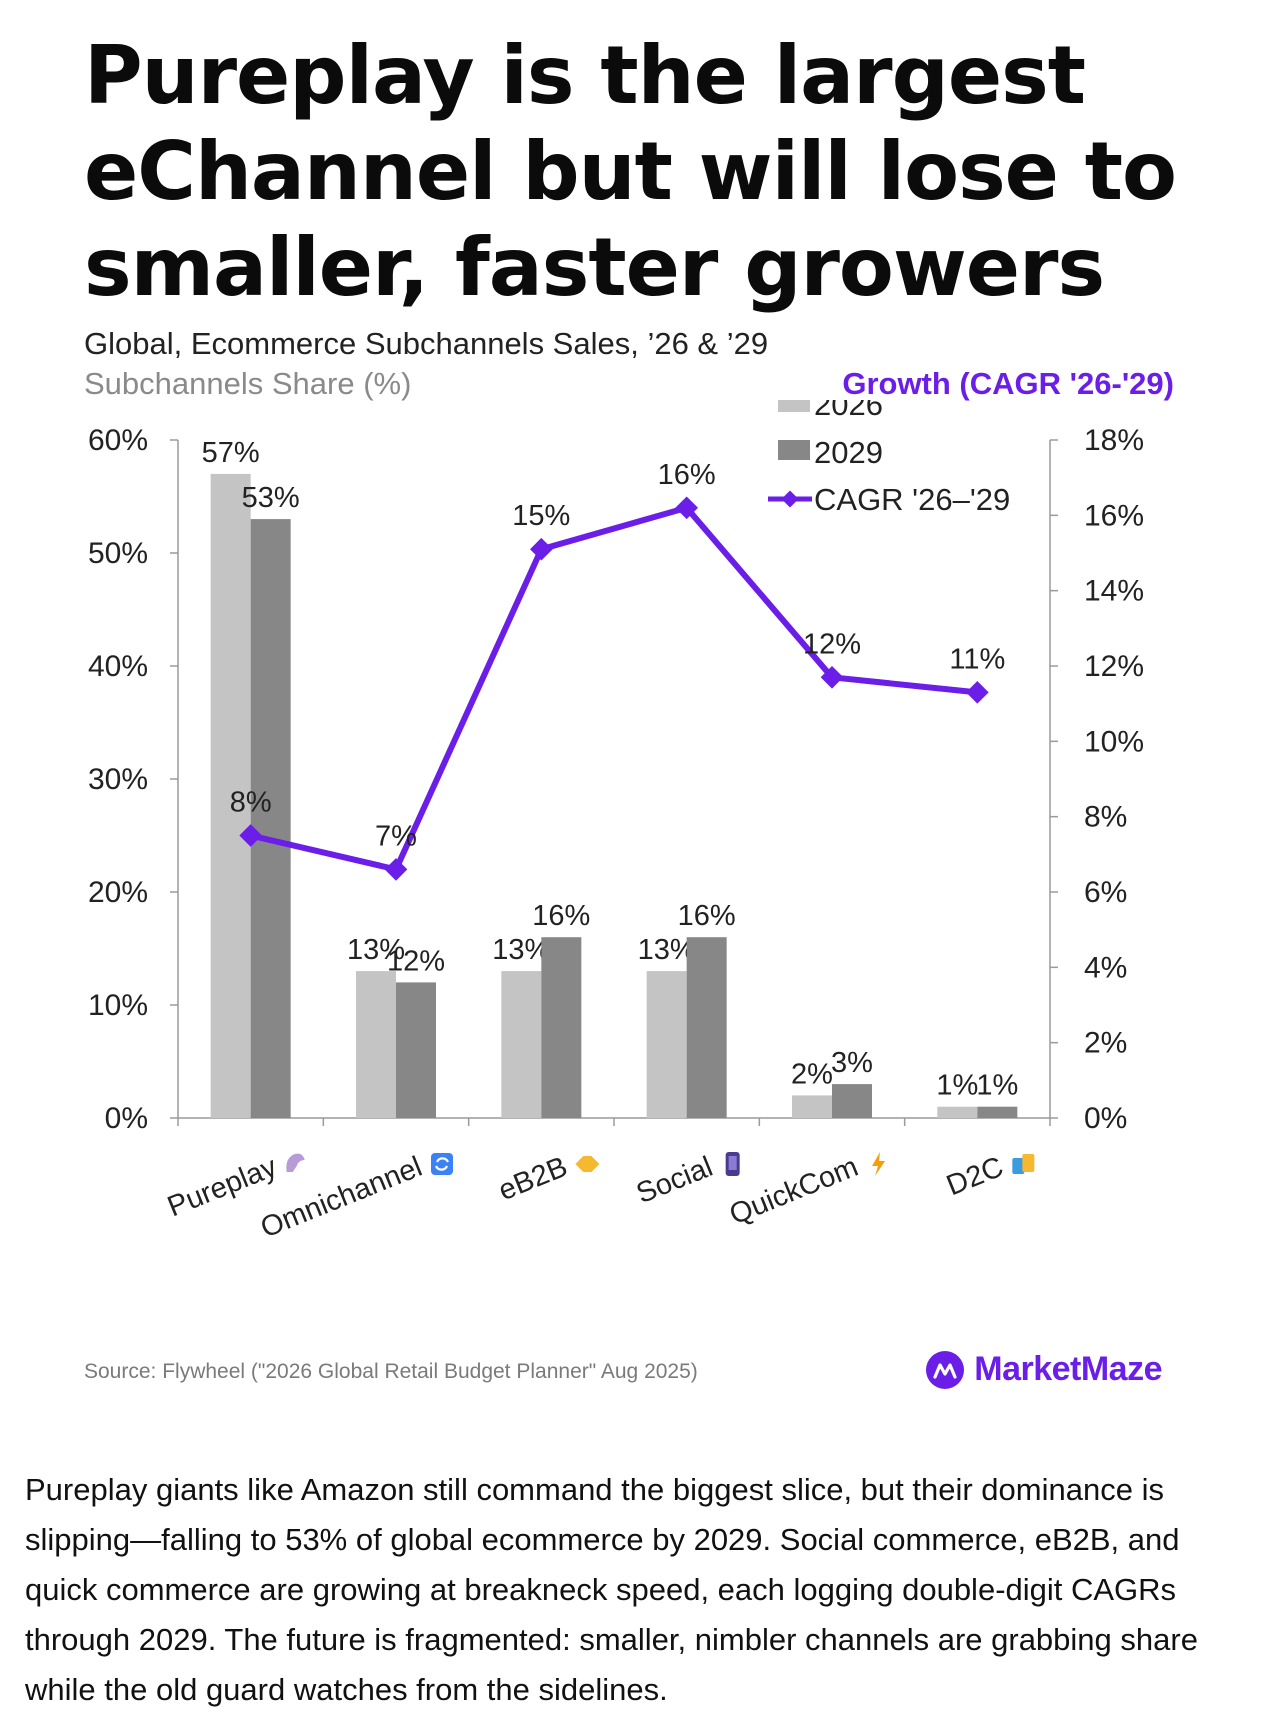 The height and width of the screenshot is (1726, 1272). What do you see at coordinates (376, 1044) in the screenshot?
I see `bar-2026-omnichannel` at bounding box center [376, 1044].